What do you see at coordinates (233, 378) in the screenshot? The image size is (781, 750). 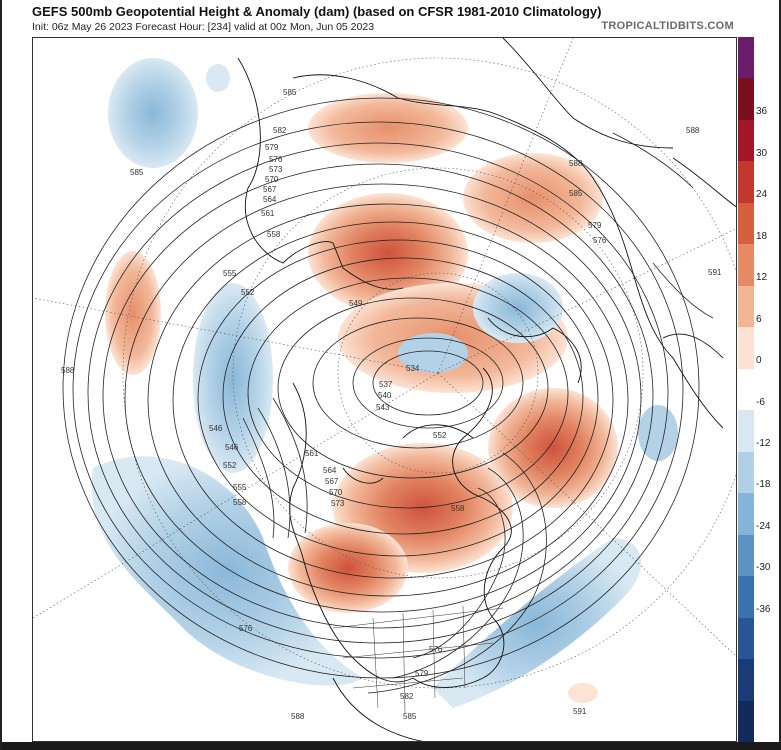 I see `anomaly-neg-siberia` at bounding box center [233, 378].